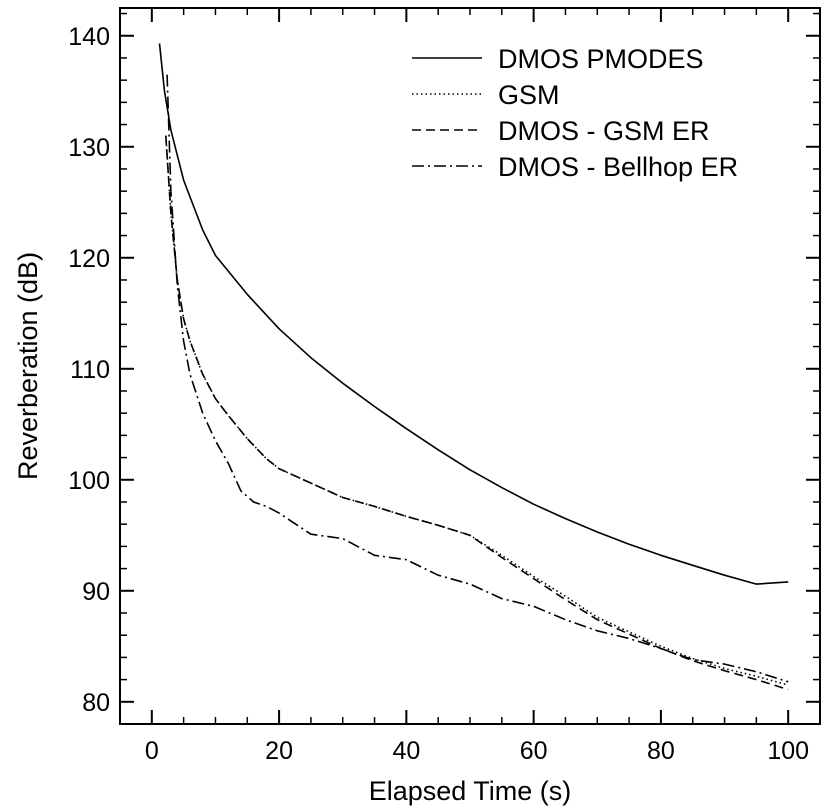 The height and width of the screenshot is (810, 835). What do you see at coordinates (89, 148) in the screenshot?
I see `y-tick-label: 130` at bounding box center [89, 148].